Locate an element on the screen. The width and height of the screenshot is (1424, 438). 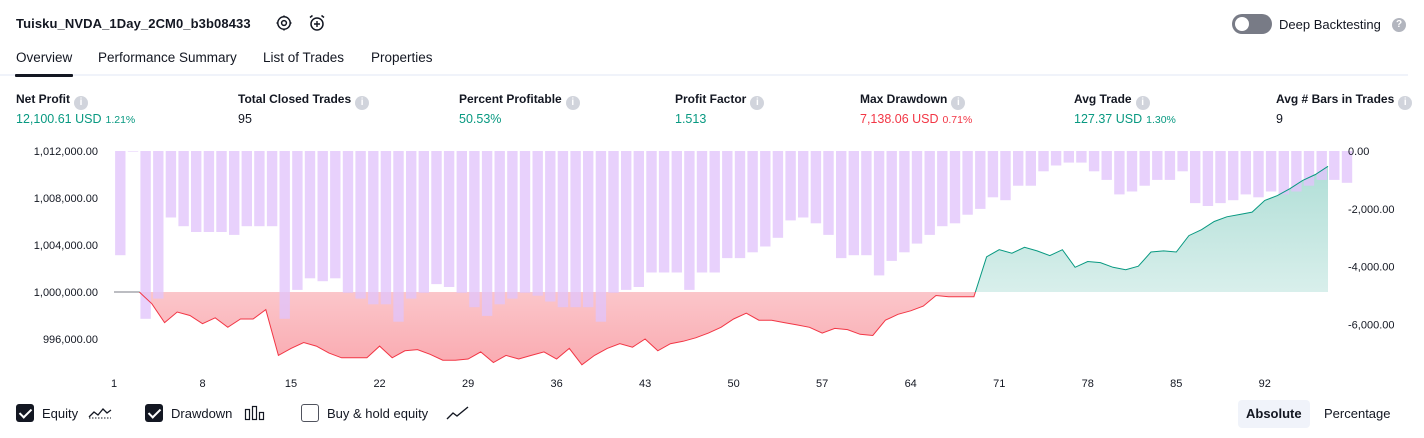
tab-overview: Overview is located at coordinates (44, 63).